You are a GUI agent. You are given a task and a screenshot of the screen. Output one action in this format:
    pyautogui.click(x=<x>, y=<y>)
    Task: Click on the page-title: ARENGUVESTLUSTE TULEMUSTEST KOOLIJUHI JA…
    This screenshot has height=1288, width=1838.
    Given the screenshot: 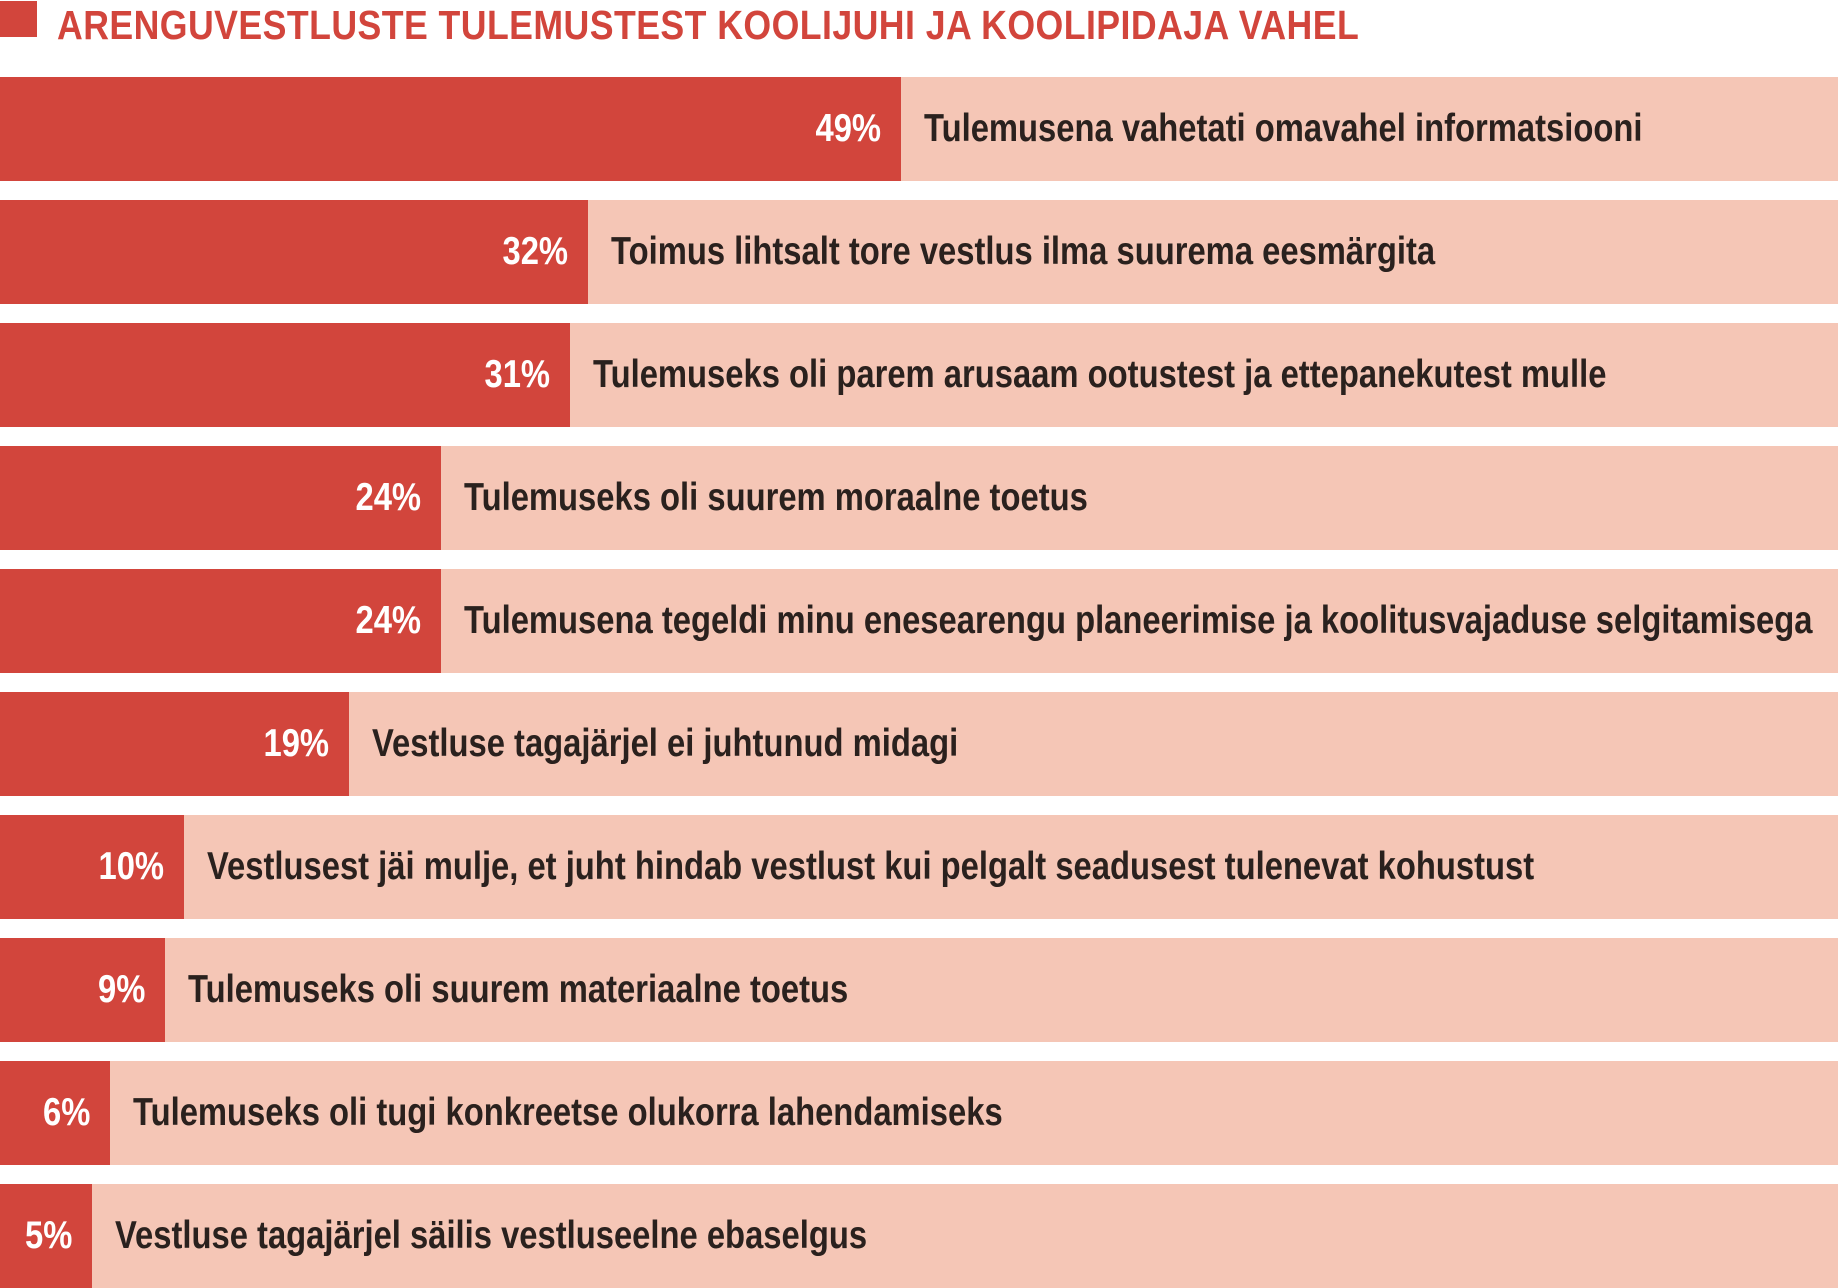 What is the action you would take?
    pyautogui.click(x=708, y=25)
    